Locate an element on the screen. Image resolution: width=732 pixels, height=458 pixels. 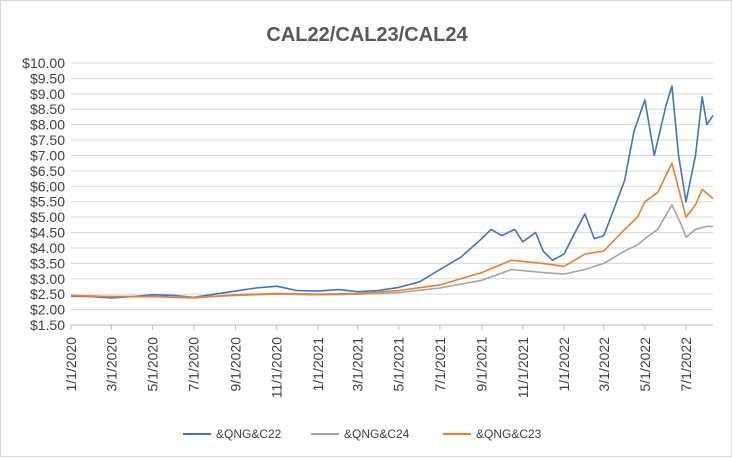
legend: &QNG&C22 &QNG&C24 &QNG&C23 is located at coordinates (362, 434).